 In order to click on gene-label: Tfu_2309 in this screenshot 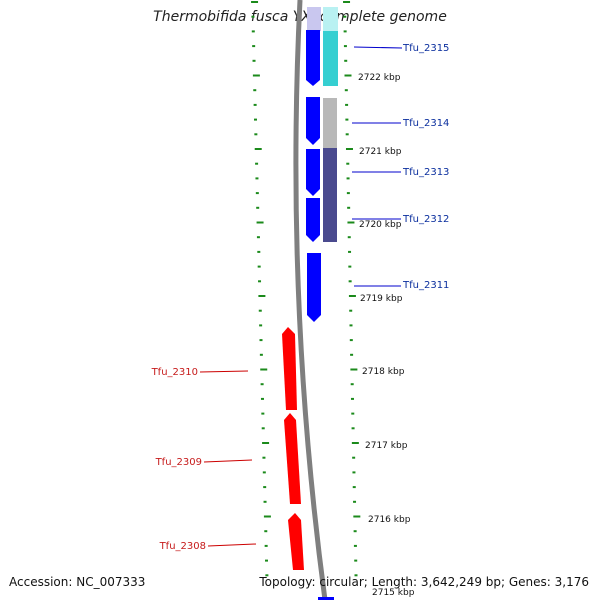, I will do `click(178, 462)`.